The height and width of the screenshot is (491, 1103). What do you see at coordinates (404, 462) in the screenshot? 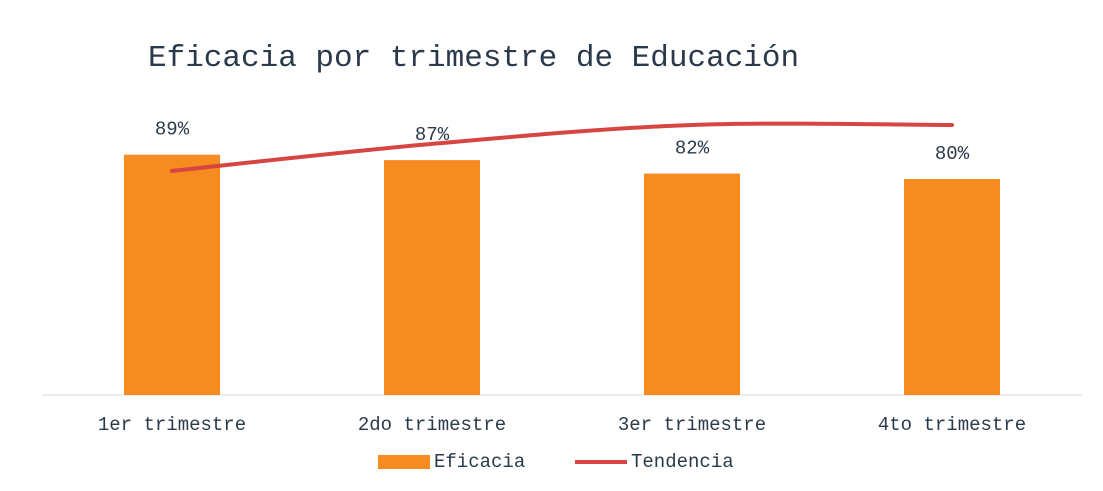
I see `legend-swatch` at bounding box center [404, 462].